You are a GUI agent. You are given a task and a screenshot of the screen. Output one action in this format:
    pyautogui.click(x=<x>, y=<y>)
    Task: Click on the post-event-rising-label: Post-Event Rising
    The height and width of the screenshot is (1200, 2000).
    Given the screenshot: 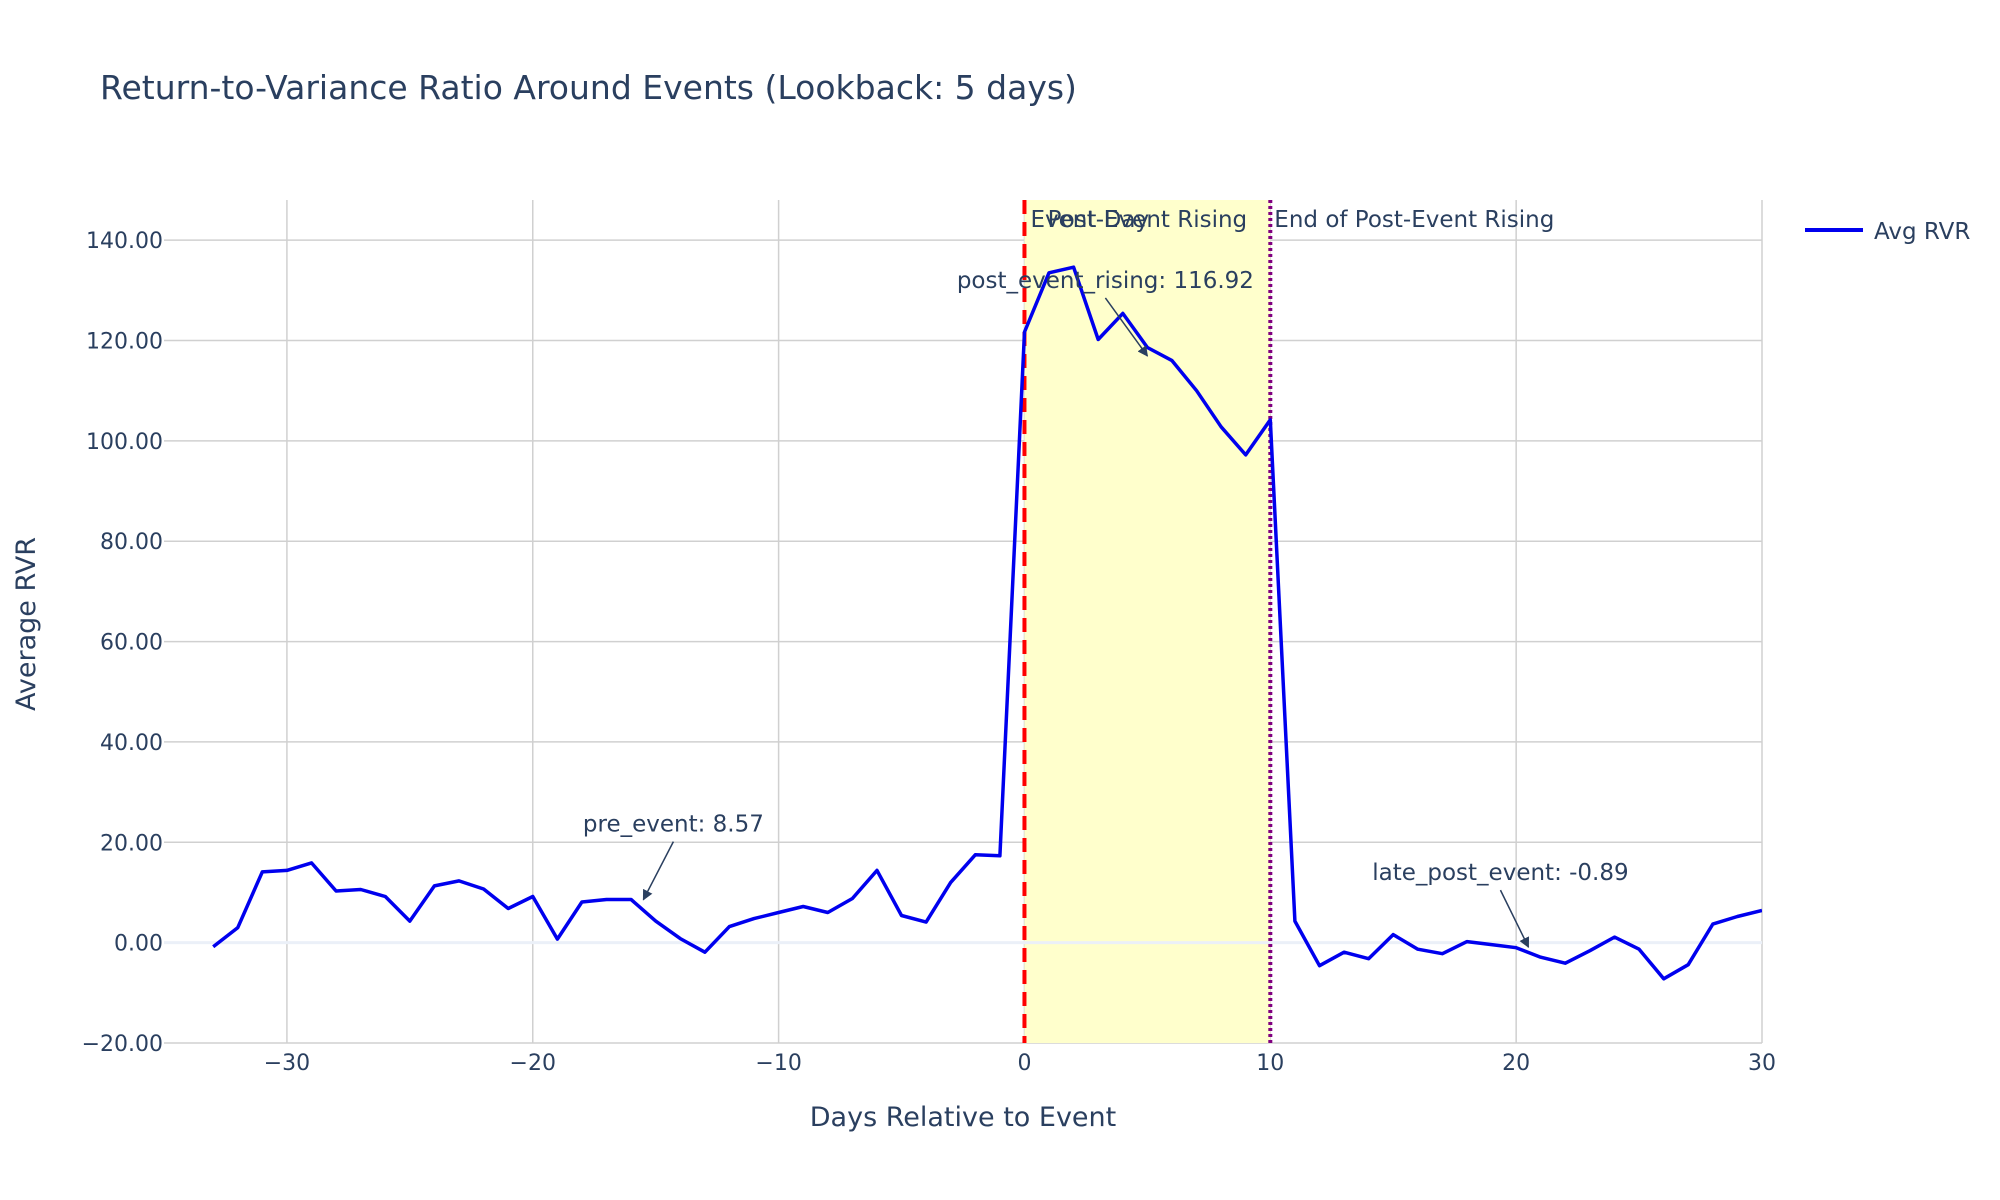 What is the action you would take?
    pyautogui.click(x=1148, y=220)
    